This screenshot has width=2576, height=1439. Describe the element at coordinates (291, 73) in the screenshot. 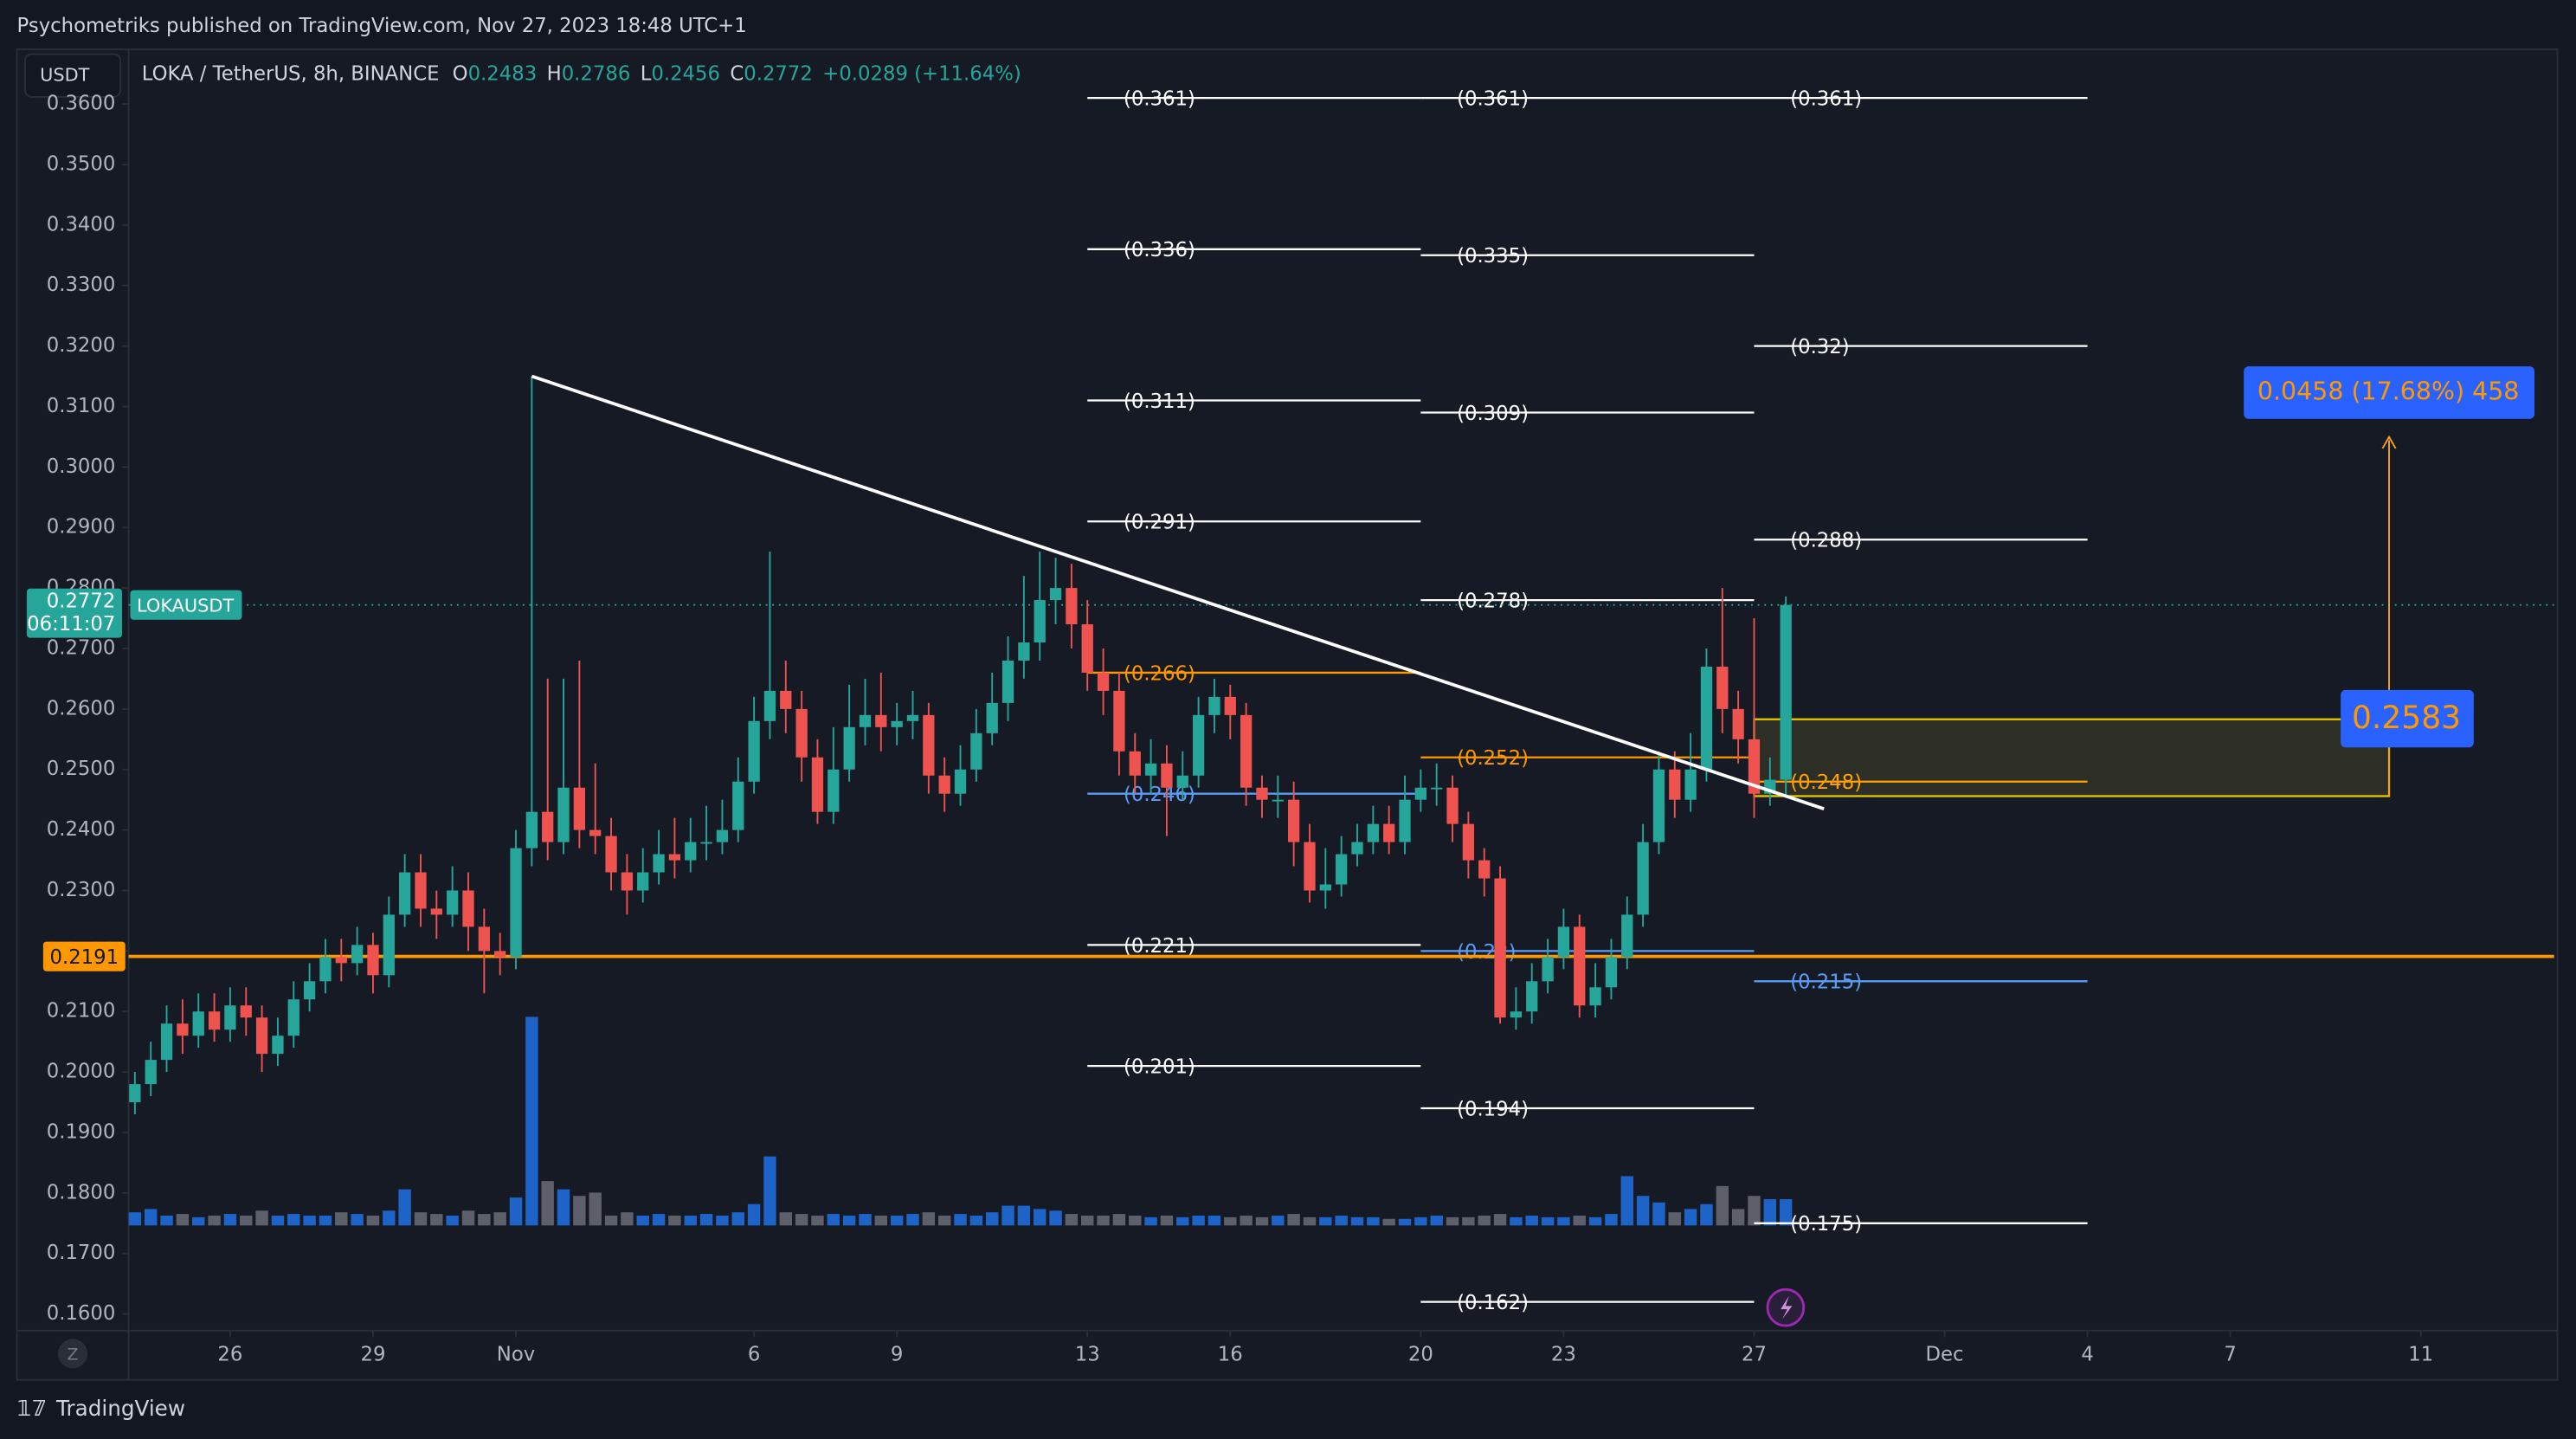

I see `legend-symbol: LOKA / TetherUS, 8h, BINANCE` at that location.